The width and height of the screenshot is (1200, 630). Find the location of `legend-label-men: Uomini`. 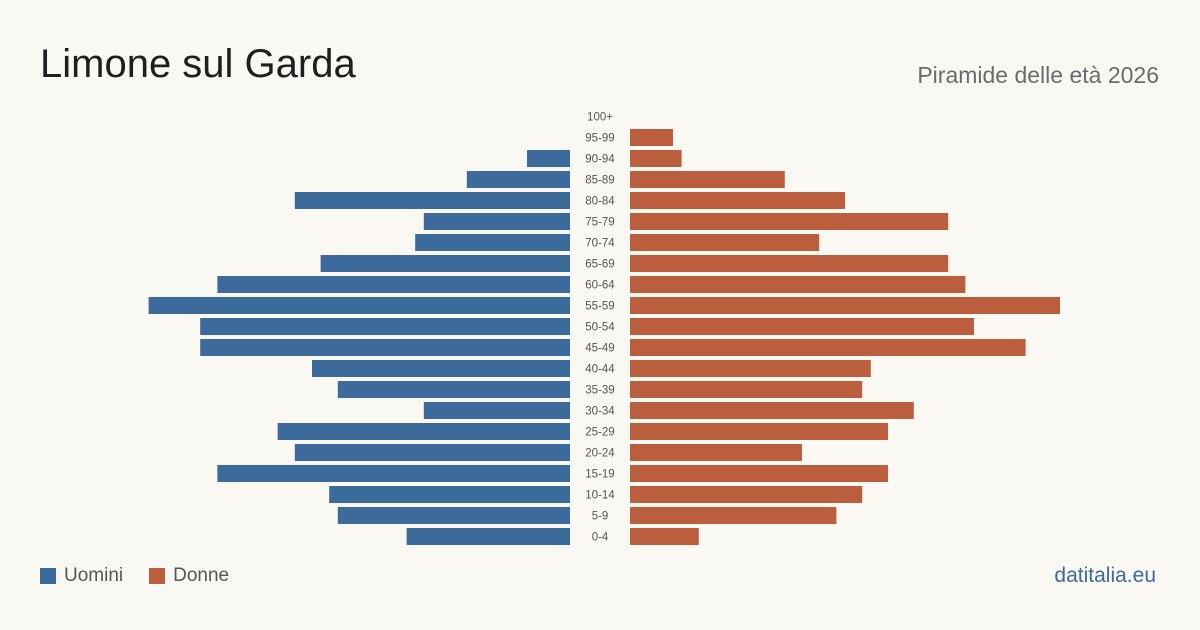

legend-label-men: Uomini is located at coordinates (94, 575).